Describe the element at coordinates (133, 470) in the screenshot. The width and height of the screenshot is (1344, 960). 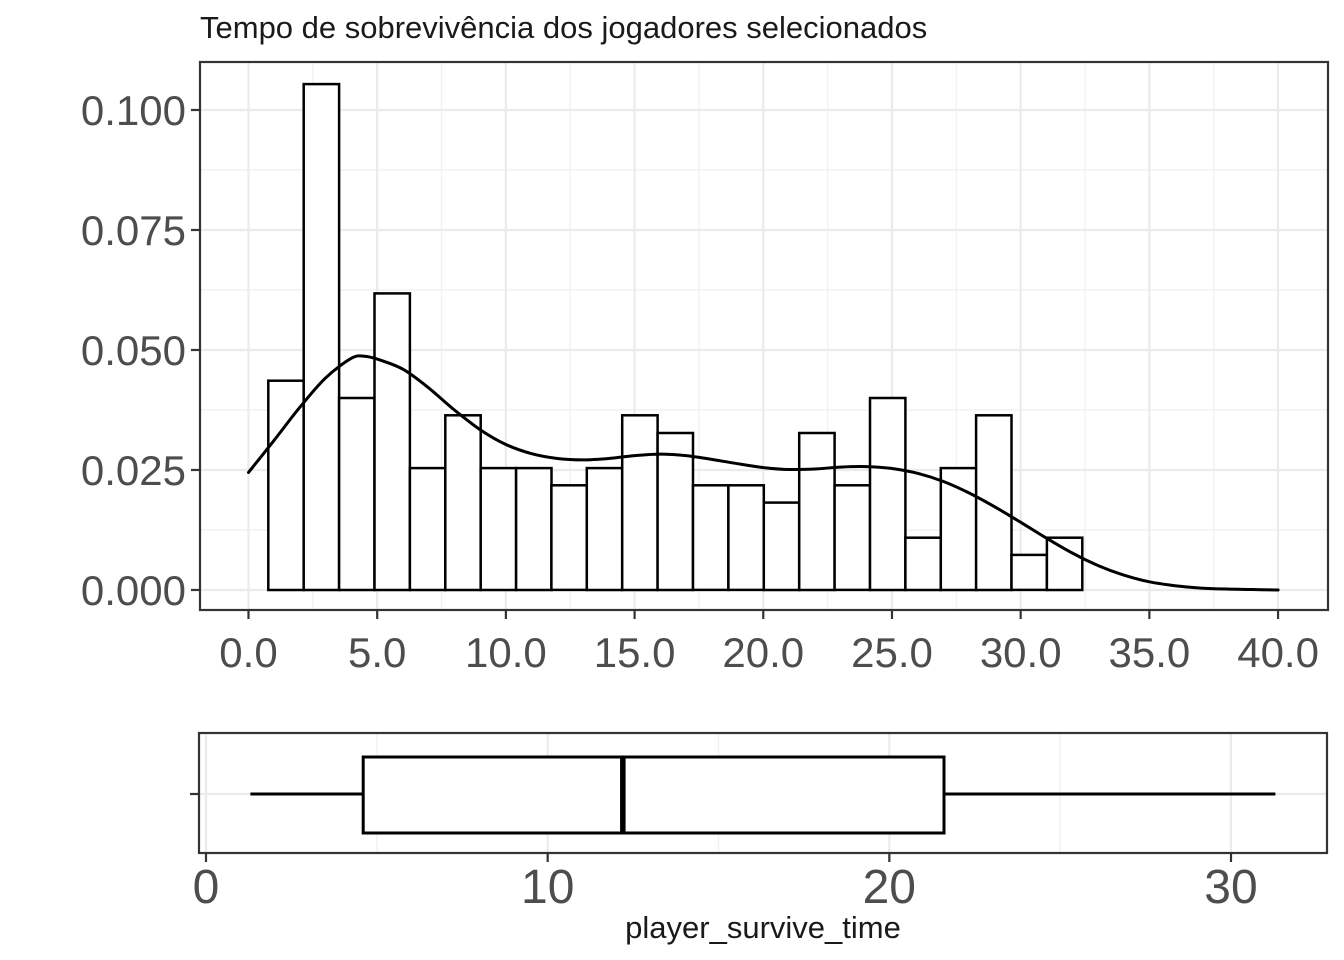
I see `y-tick-label: 0.025` at that location.